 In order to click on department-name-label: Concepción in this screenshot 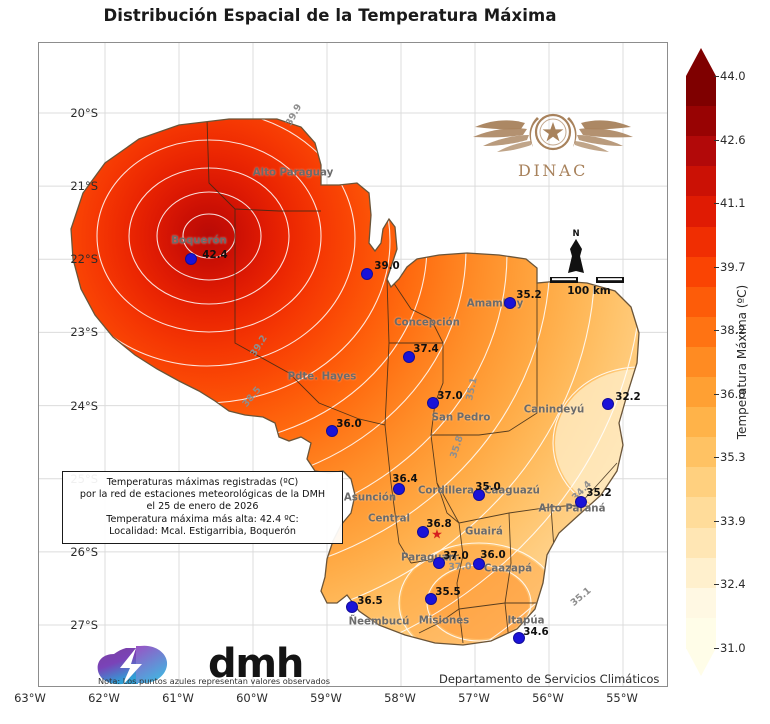, I will do `click(427, 323)`.